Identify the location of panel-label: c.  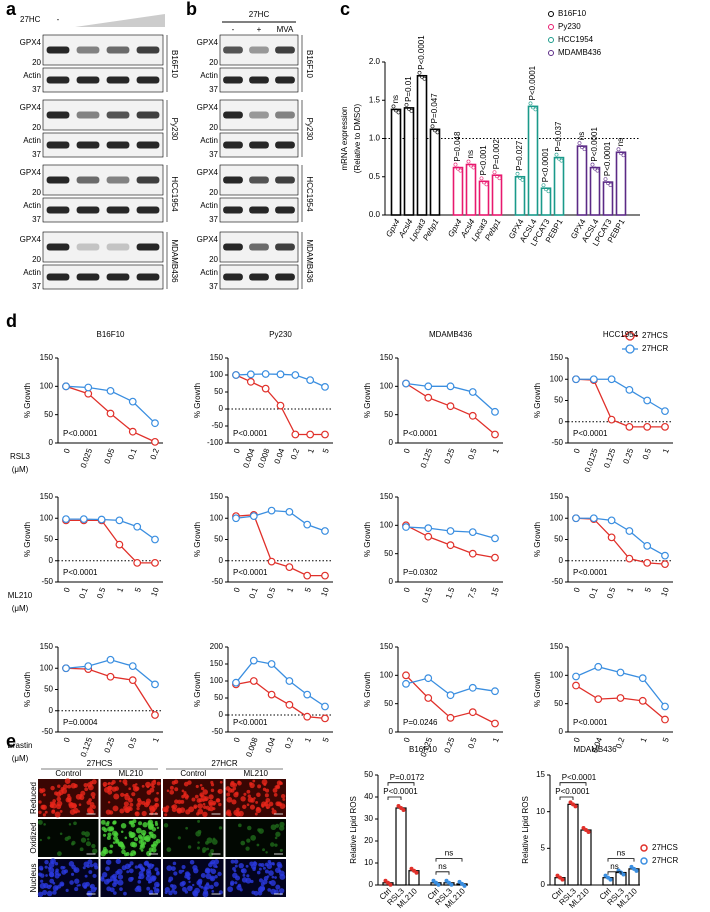
(345, 9).